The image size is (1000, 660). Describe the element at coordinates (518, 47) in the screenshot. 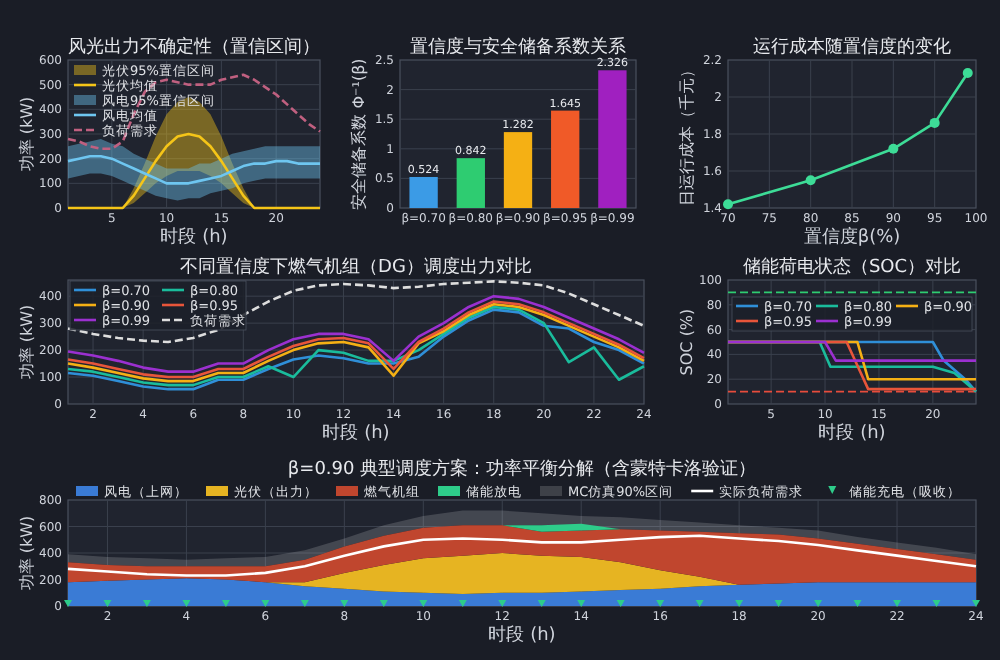

I see `chart-title: 置信度与安全储备系数关系` at that location.